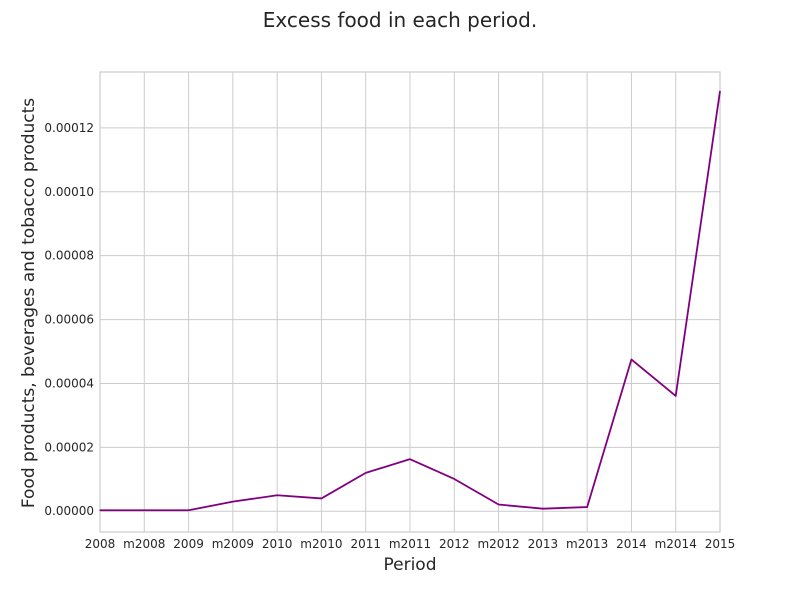 The width and height of the screenshot is (800, 600). I want to click on y-tick-label: 0.00008, so click(69, 256).